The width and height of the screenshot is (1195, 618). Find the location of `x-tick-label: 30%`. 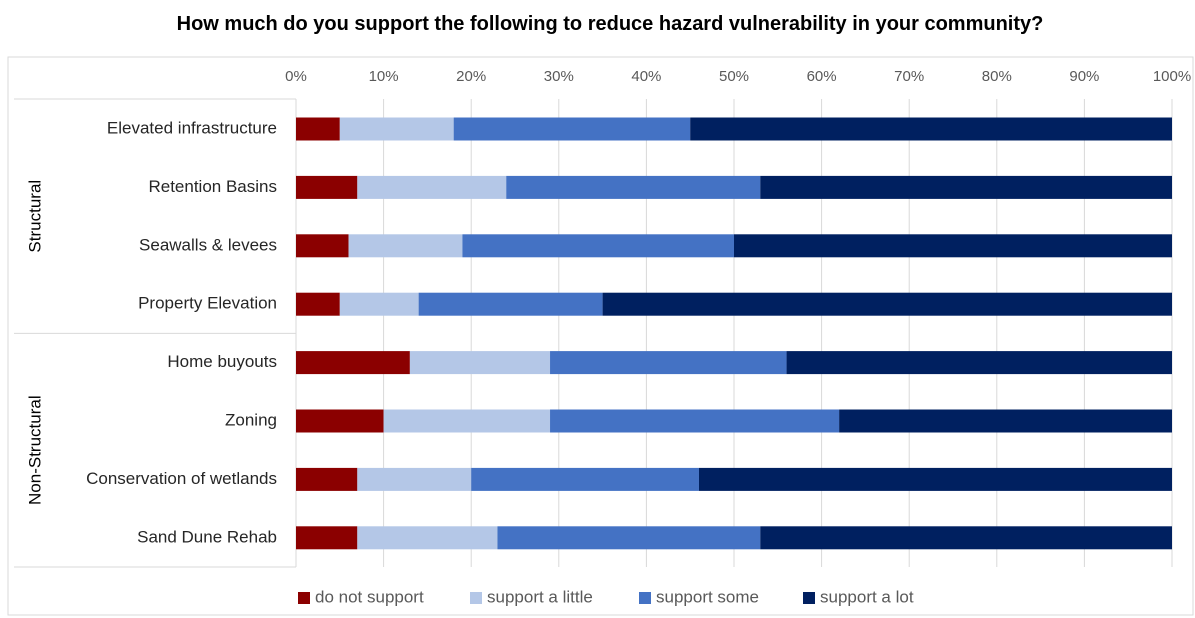

x-tick-label: 30% is located at coordinates (559, 76).